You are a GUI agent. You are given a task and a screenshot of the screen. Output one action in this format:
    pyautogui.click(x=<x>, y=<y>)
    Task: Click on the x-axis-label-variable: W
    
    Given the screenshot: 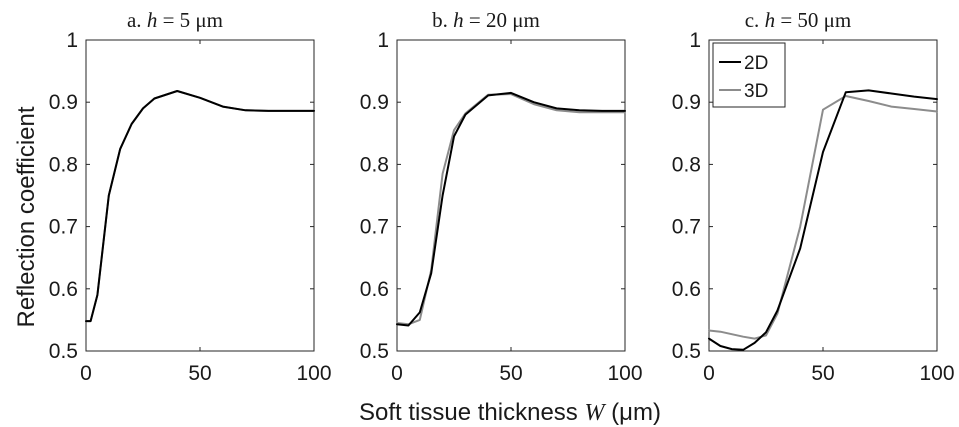 What is the action you would take?
    pyautogui.click(x=595, y=413)
    